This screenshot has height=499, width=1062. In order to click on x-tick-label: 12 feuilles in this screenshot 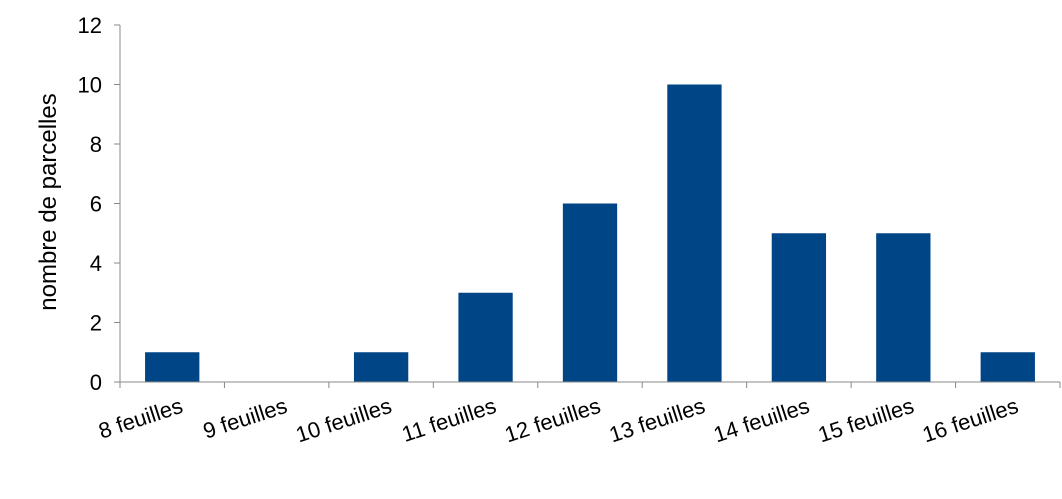, I will do `click(553, 420)`.